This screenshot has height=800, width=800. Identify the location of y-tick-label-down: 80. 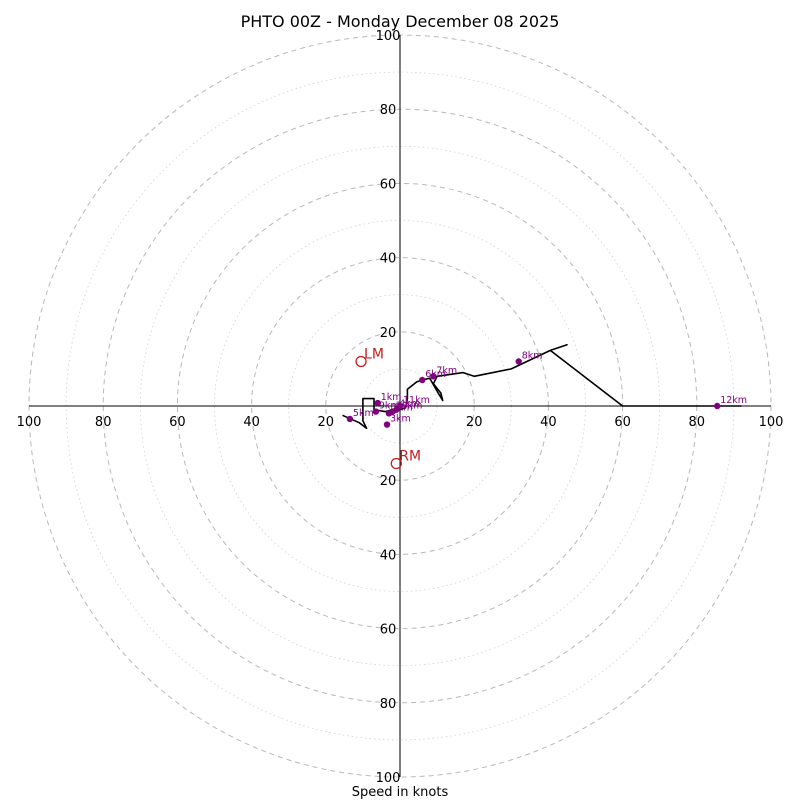
(388, 704).